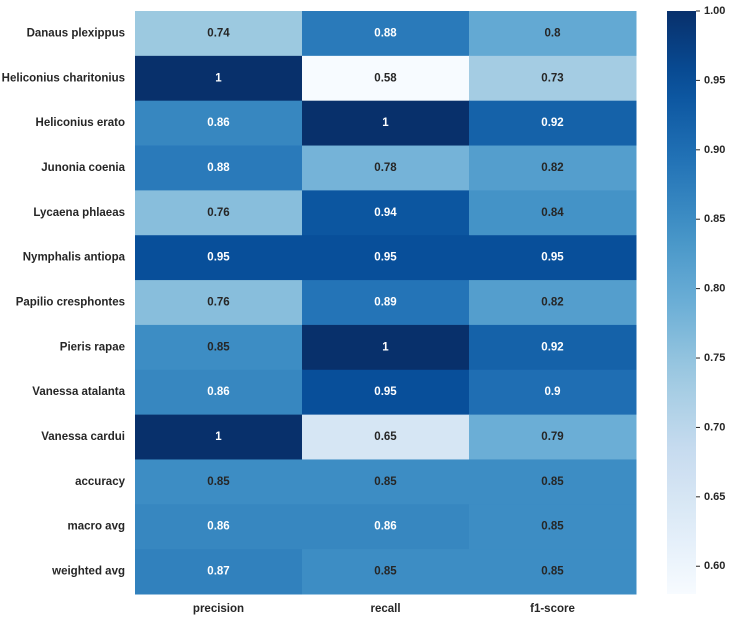 This screenshot has height=621, width=734. I want to click on row-label: Junonia coenia, so click(83, 168).